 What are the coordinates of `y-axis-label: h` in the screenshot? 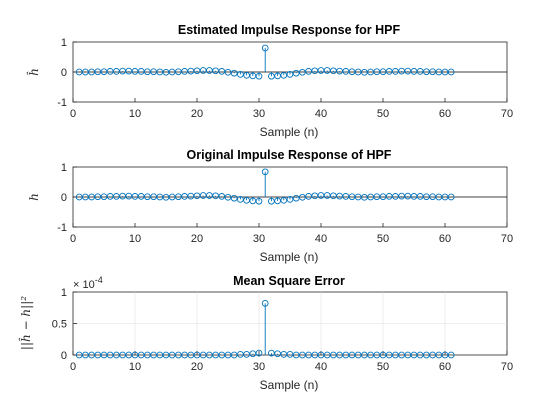 It's located at (34, 197).